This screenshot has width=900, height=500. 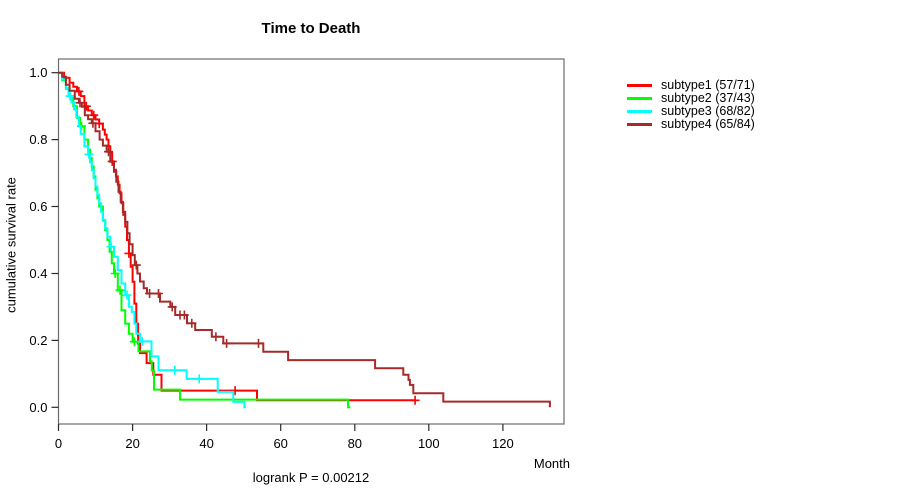 What do you see at coordinates (38, 340) in the screenshot?
I see `y-tick-label: 0.2` at bounding box center [38, 340].